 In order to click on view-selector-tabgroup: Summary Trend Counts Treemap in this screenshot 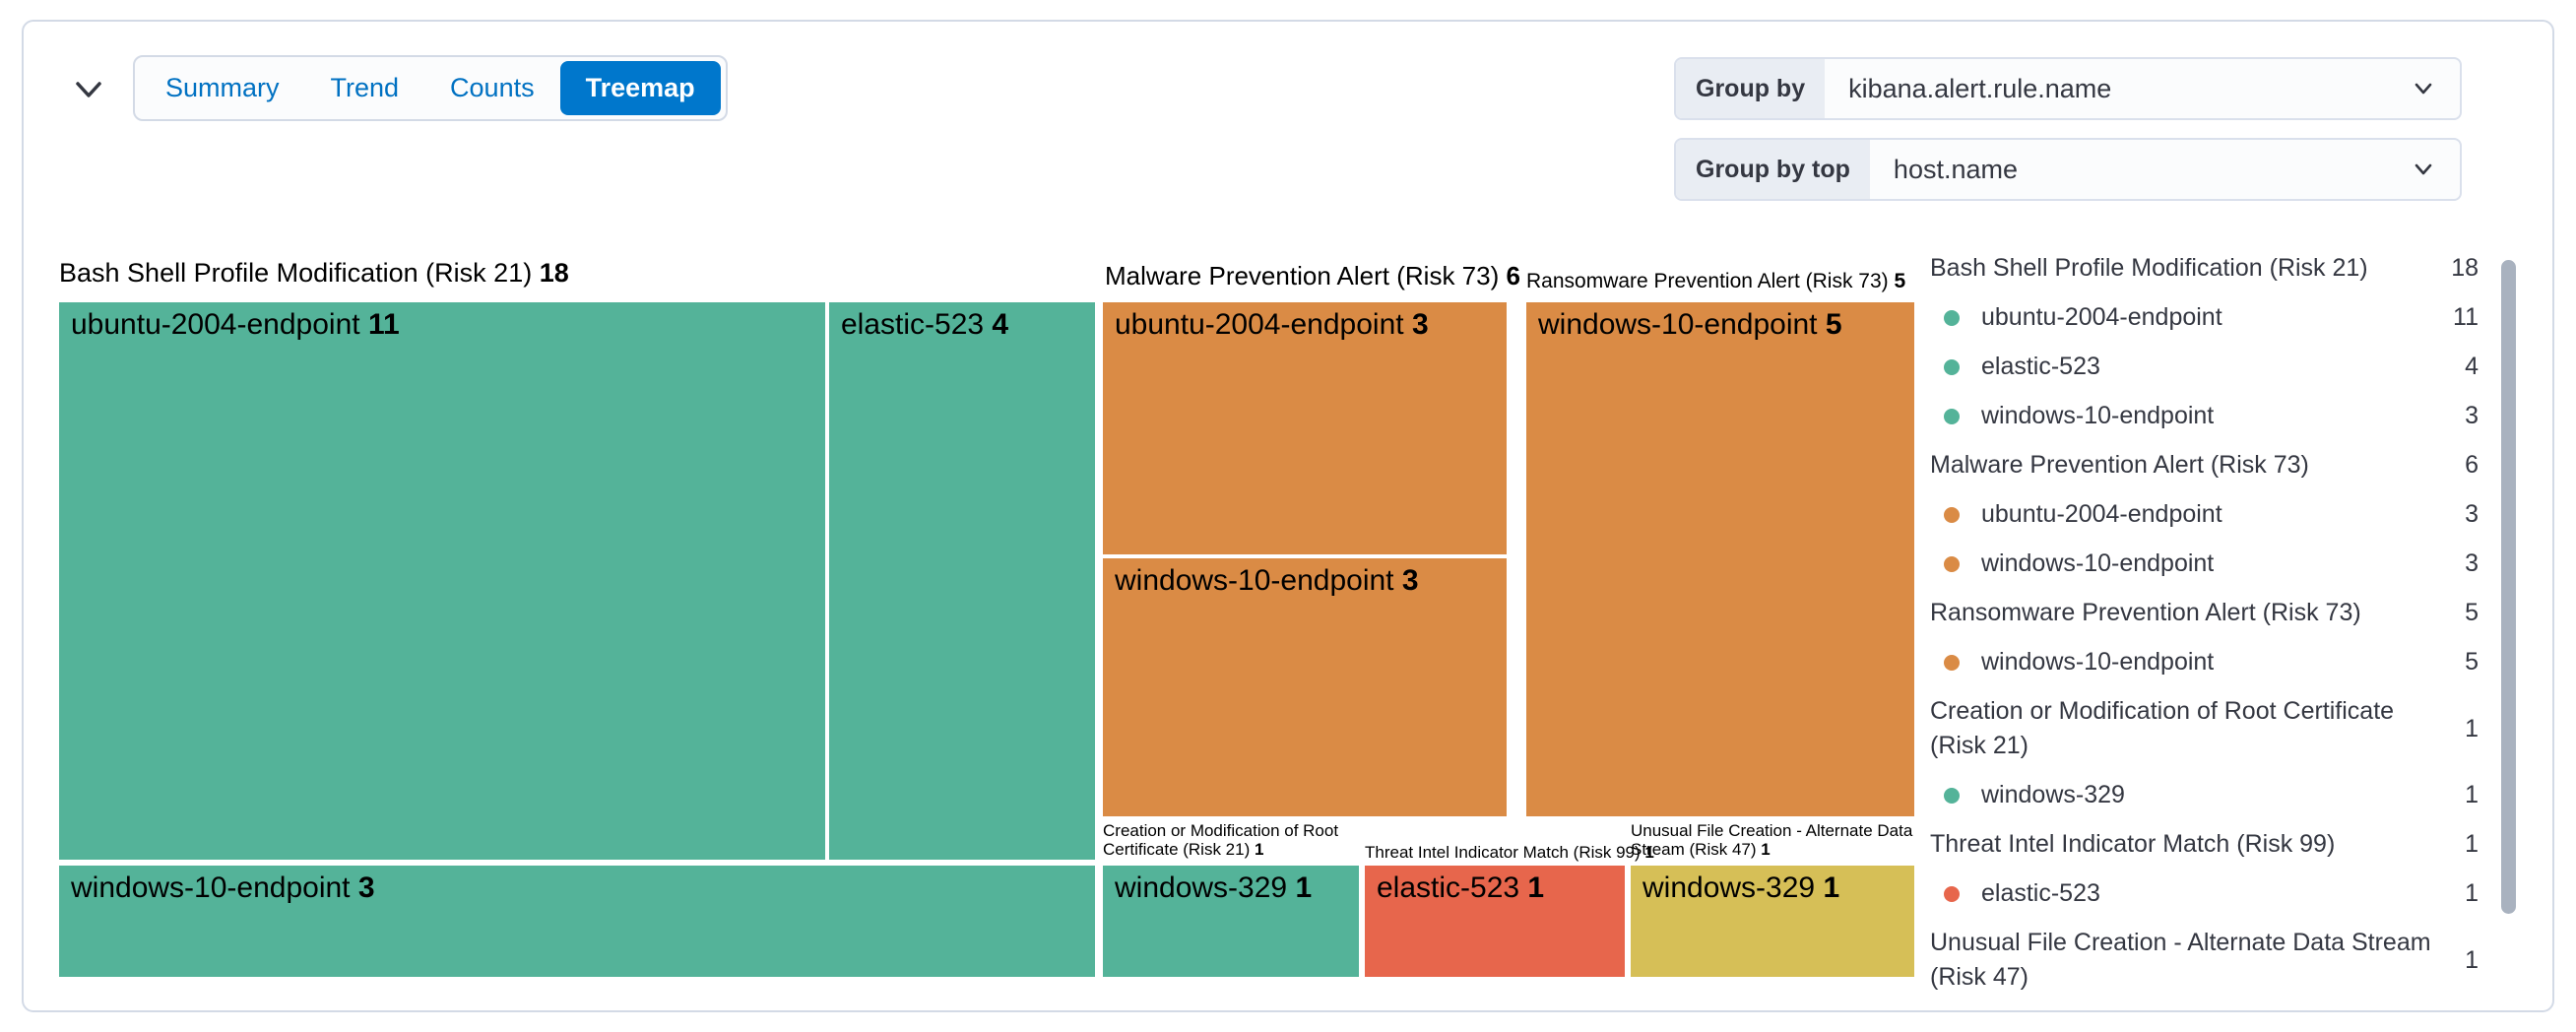, I will do `click(430, 88)`.